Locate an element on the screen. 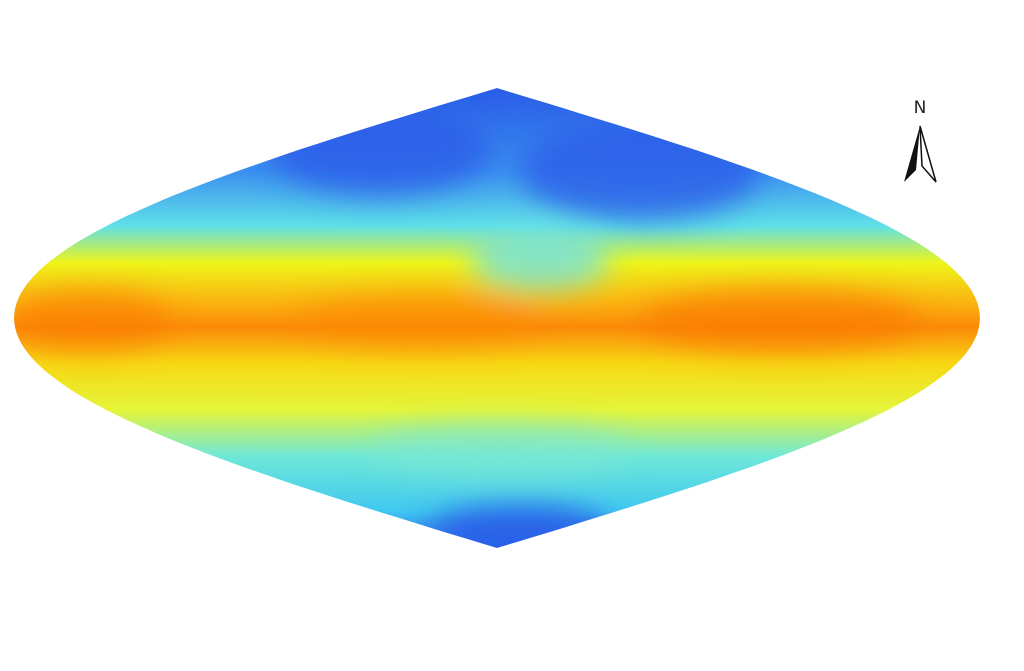 Image resolution: width=1024 pixels, height=671 pixels. north-label: N is located at coordinates (920, 108).